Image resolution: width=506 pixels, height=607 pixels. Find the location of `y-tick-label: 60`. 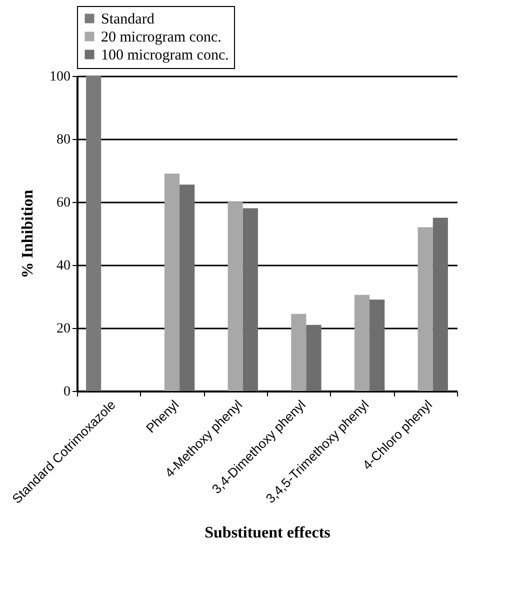

y-tick-label: 60 is located at coordinates (63, 203).